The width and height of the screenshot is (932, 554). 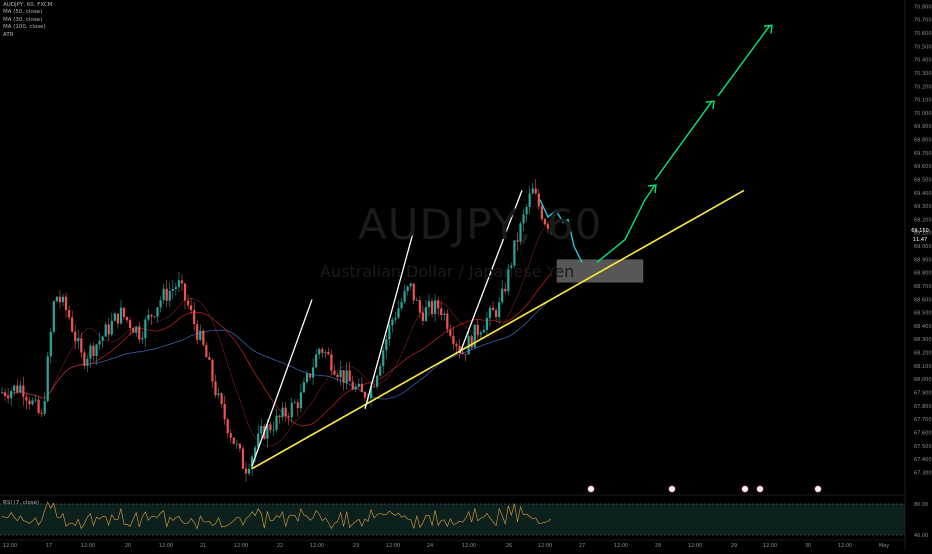 What do you see at coordinates (276, 515) in the screenshot?
I see `rsi-line` at bounding box center [276, 515].